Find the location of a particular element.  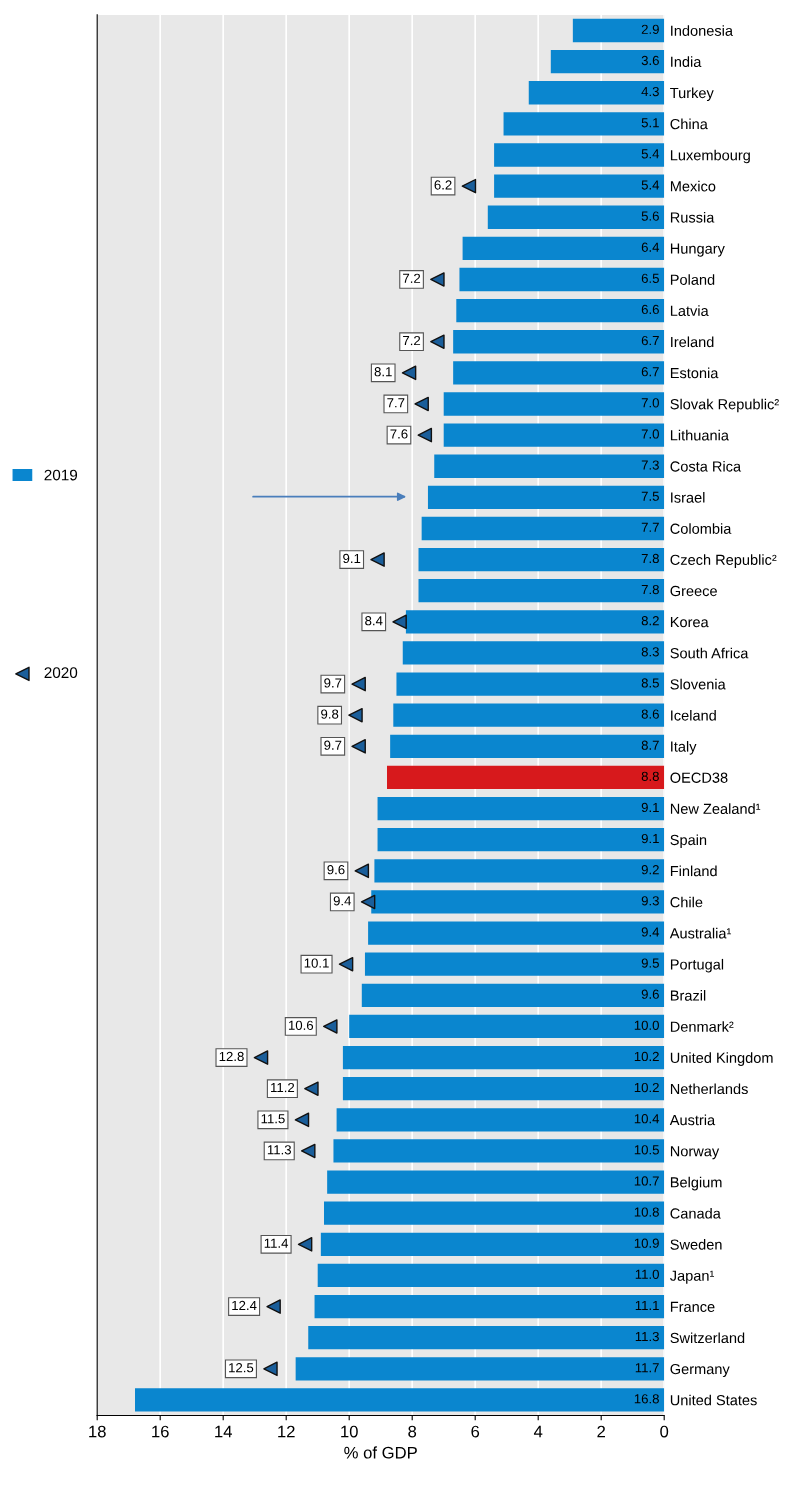

x-tick-label: 0 is located at coordinates (664, 1431).